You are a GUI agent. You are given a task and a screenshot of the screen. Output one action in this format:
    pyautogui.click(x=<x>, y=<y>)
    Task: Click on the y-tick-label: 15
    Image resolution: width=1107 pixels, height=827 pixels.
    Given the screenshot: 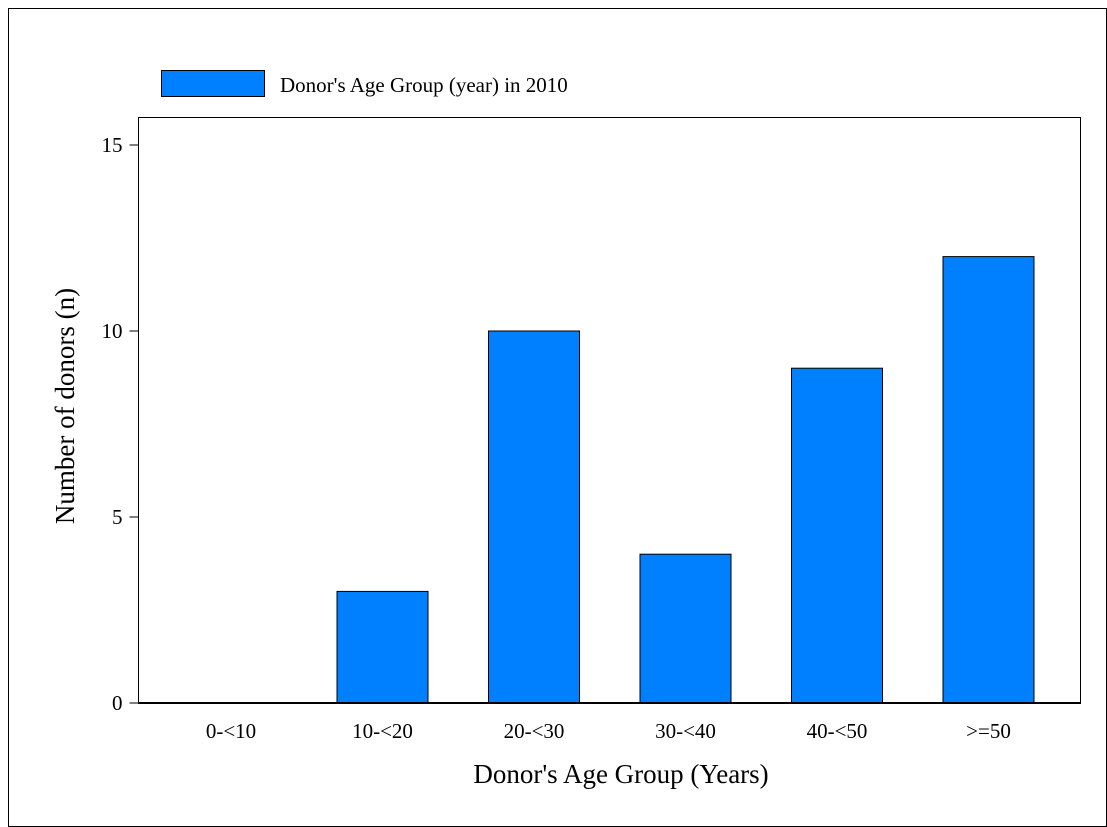 What is the action you would take?
    pyautogui.click(x=112, y=145)
    